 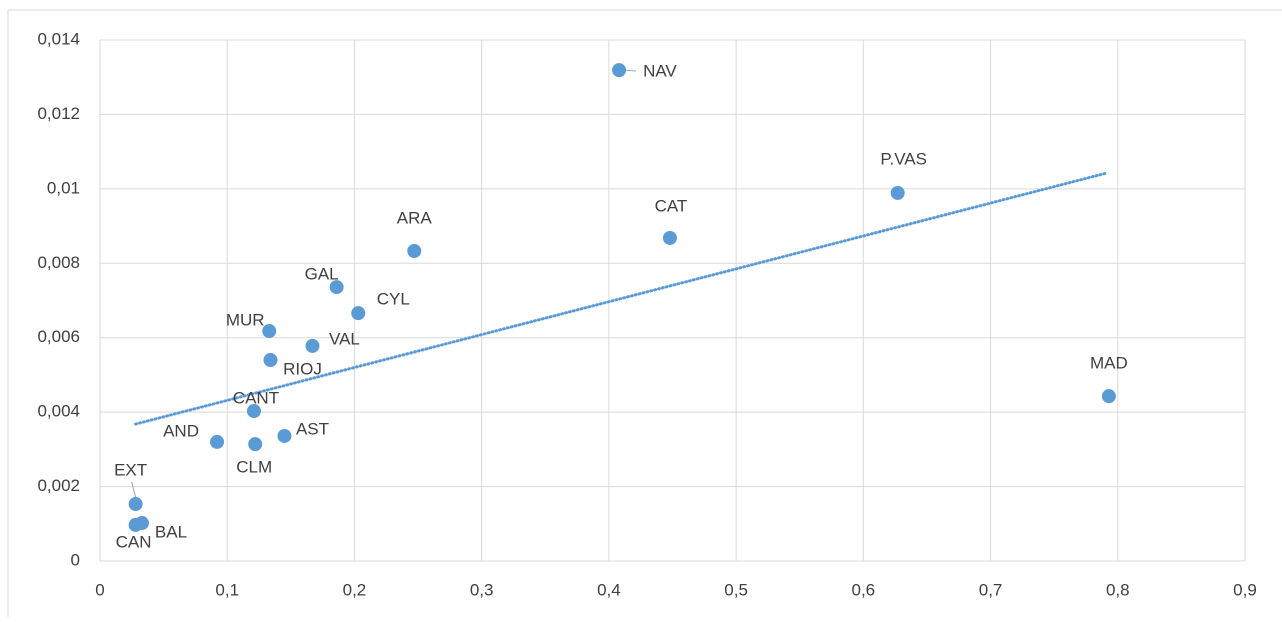 I want to click on point-label: NAV, so click(x=660, y=71).